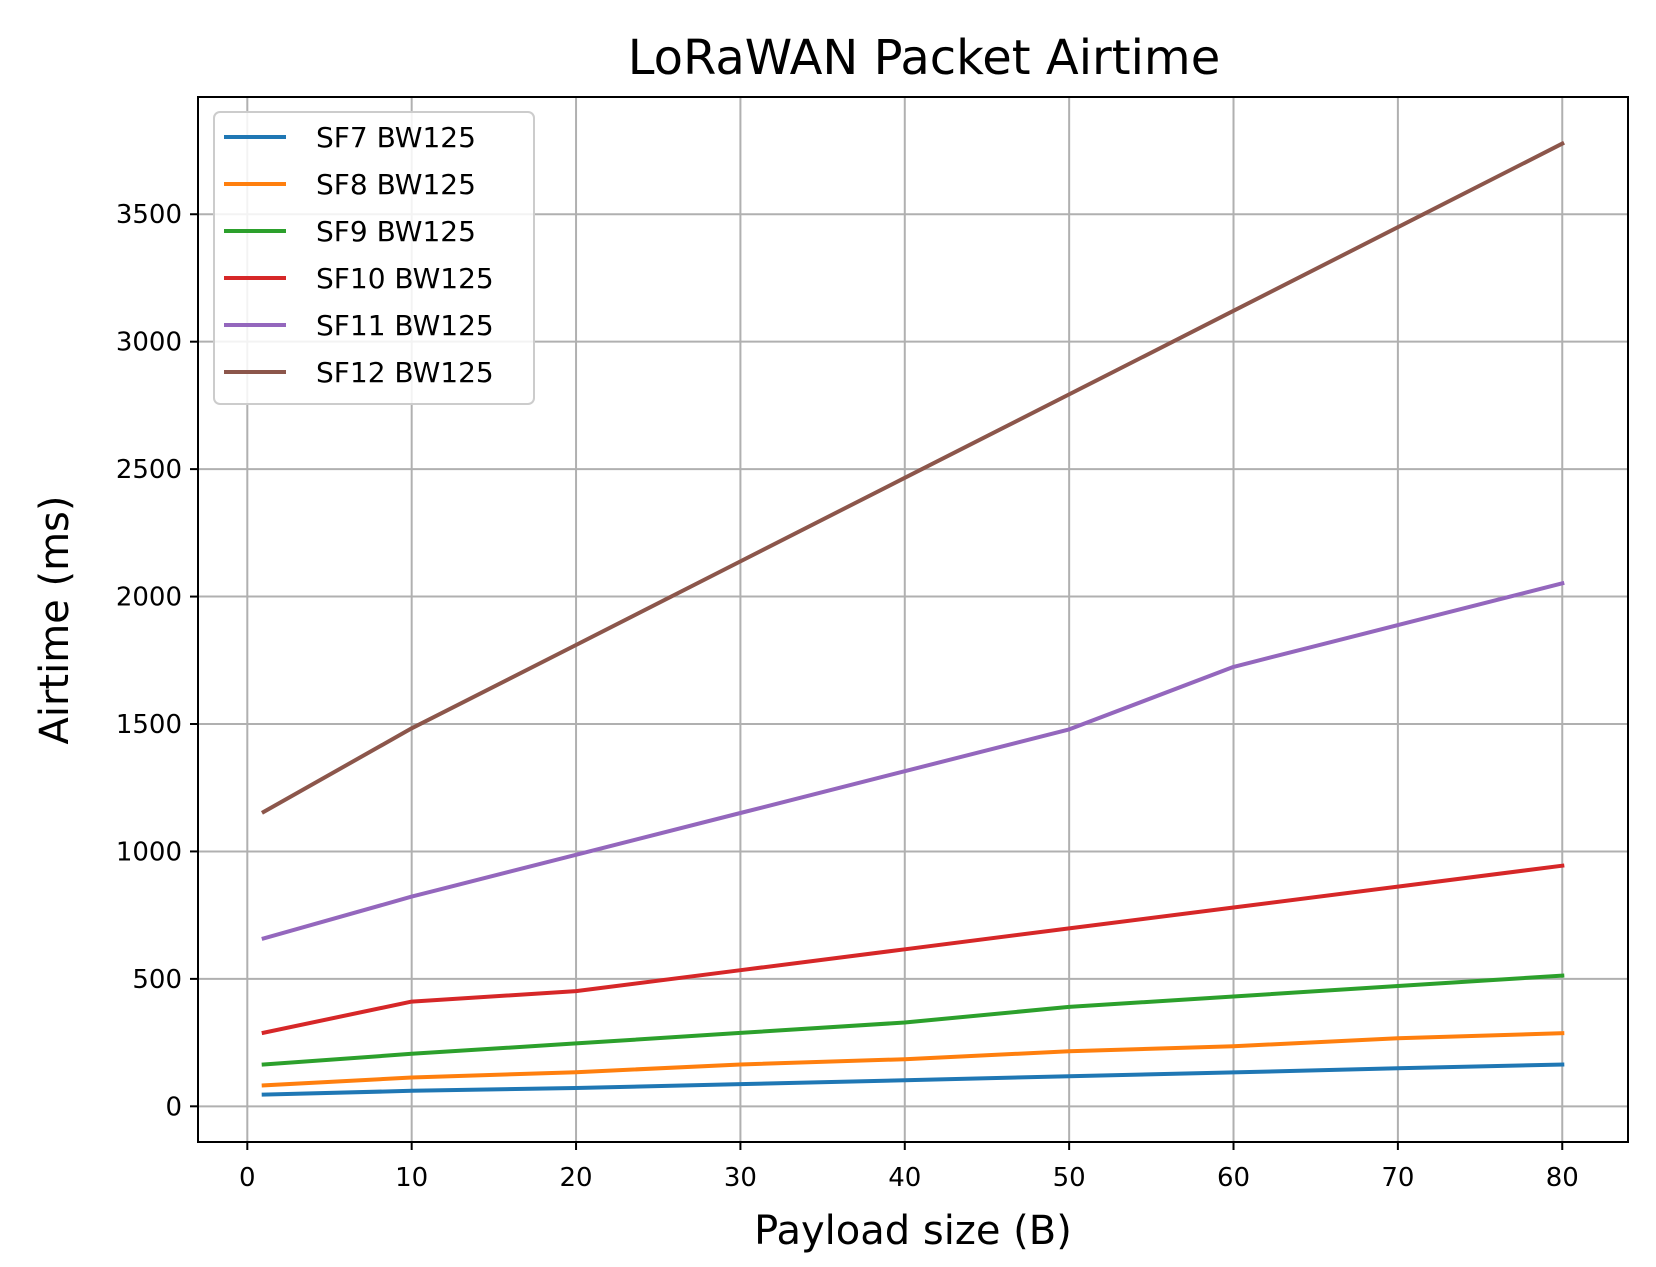 This screenshot has height=1267, width=1656. Describe the element at coordinates (1397, 1178) in the screenshot. I see `x-tick-label: 70` at that location.